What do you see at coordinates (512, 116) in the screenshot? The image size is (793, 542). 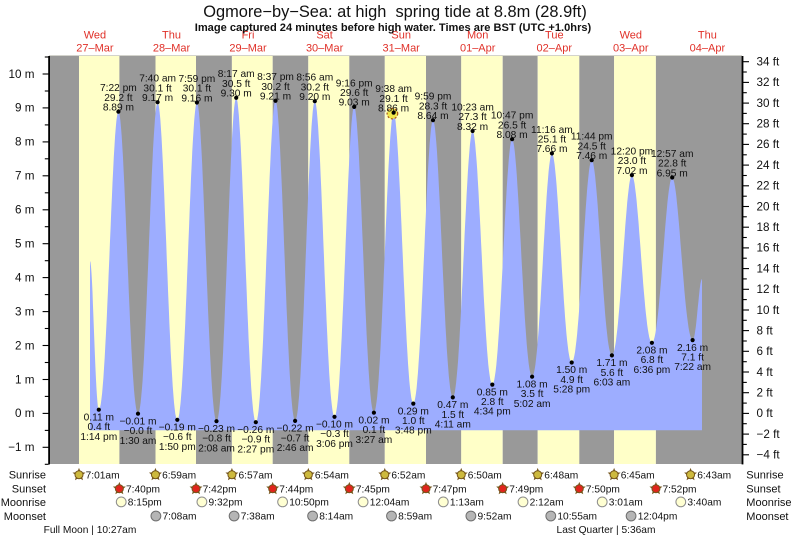 I see `svg-text: 10:47 pm` at bounding box center [512, 116].